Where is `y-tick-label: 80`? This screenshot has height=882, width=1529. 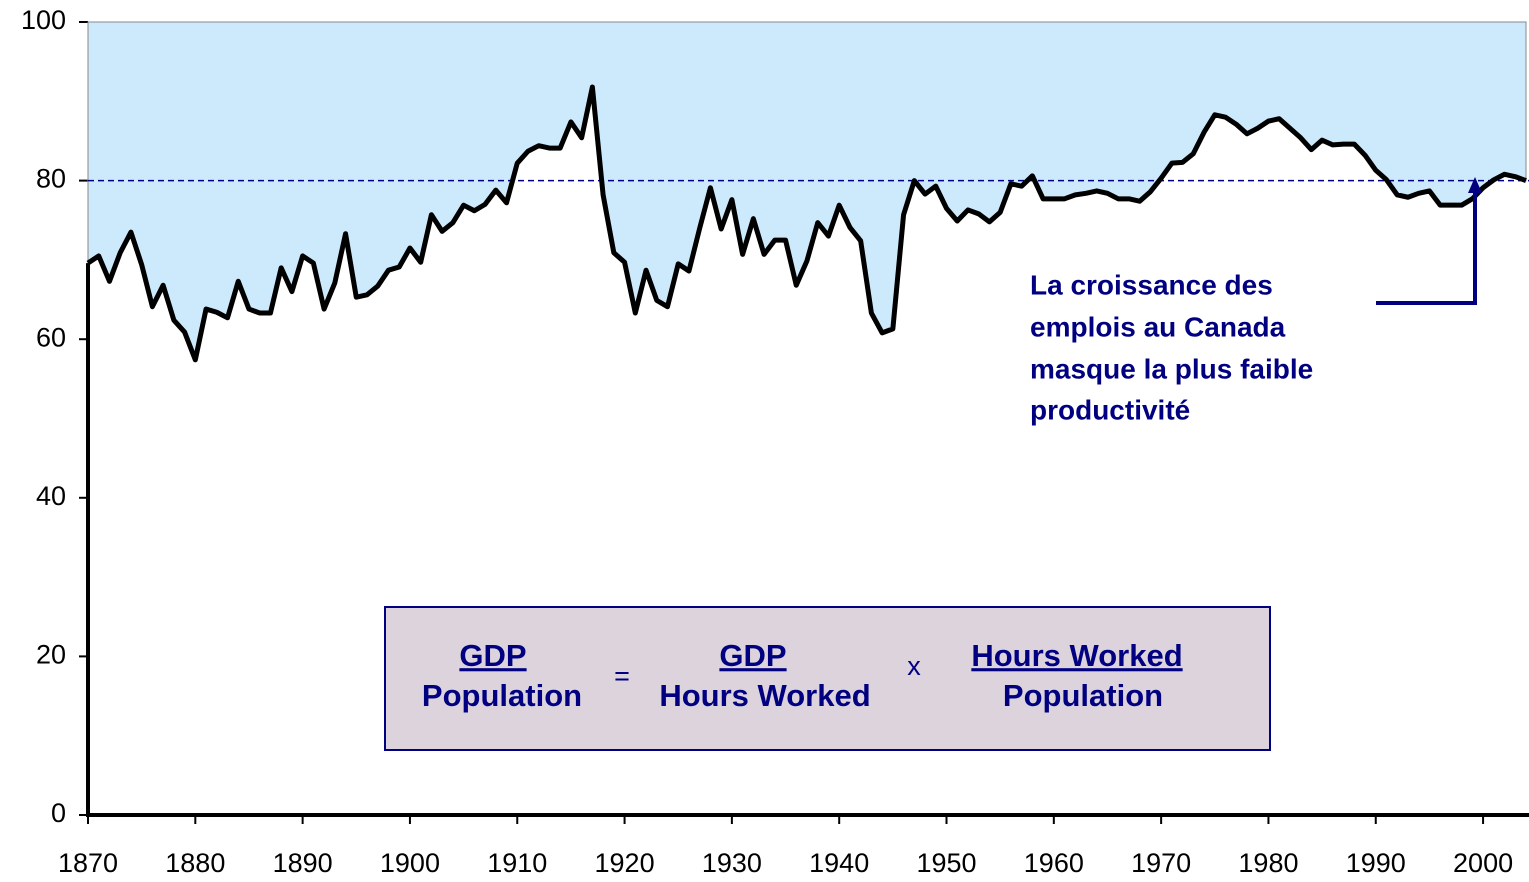
y-tick-label: 80 is located at coordinates (51, 179).